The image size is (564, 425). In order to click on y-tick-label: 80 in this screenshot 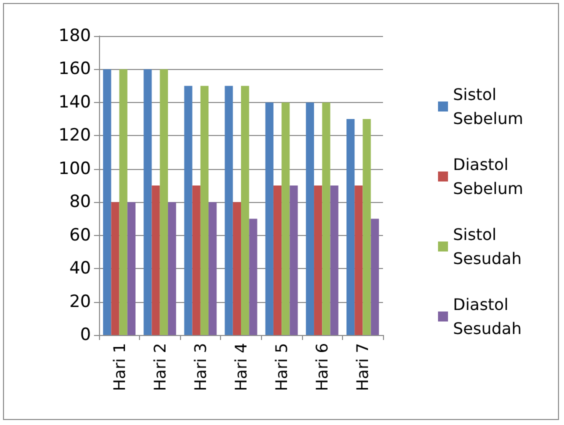, I will do `click(80, 202)`.